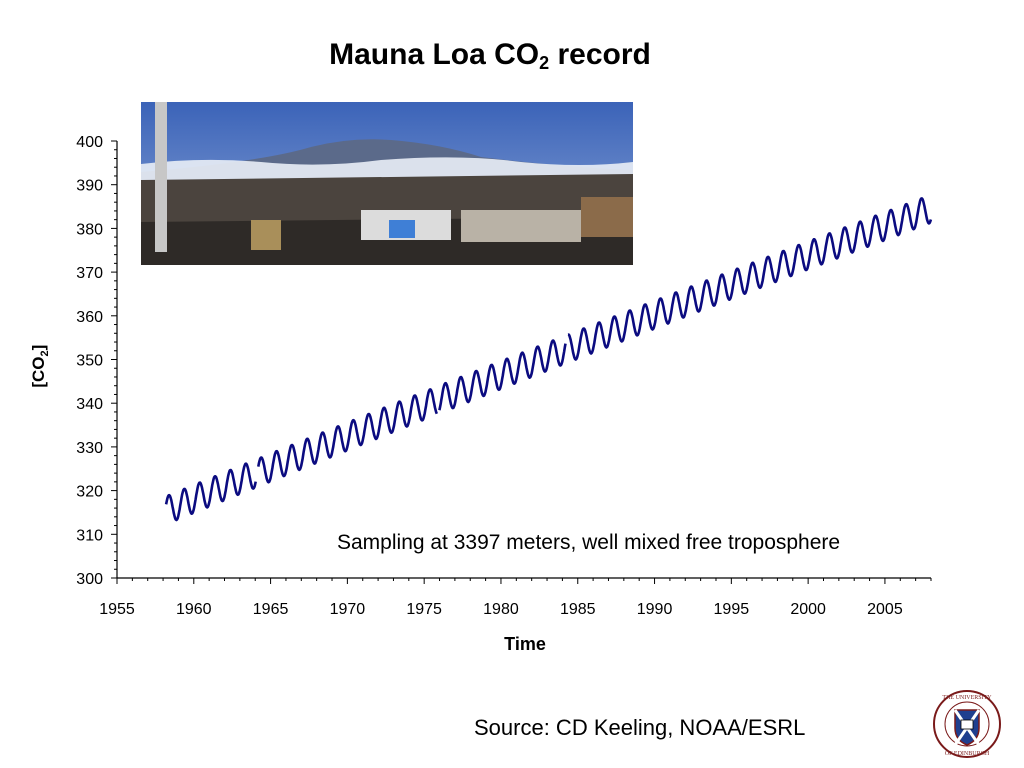  Describe the element at coordinates (578, 609) in the screenshot. I see `x-tick-label: 1985` at that location.